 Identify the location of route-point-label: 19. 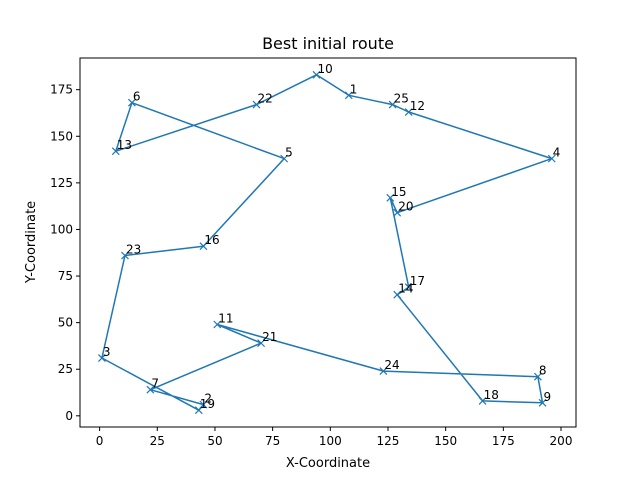
(207, 404).